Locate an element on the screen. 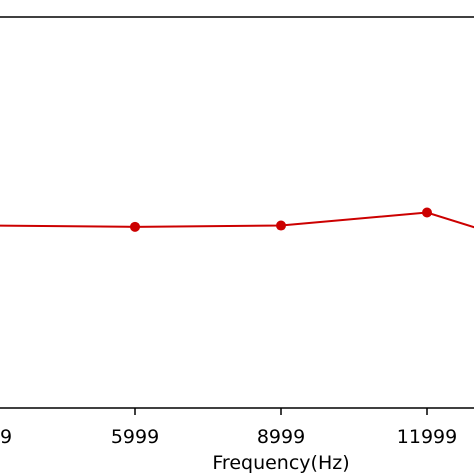 Image resolution: width=474 pixels, height=474 pixels. x-tick-label: 8999 is located at coordinates (281, 437).